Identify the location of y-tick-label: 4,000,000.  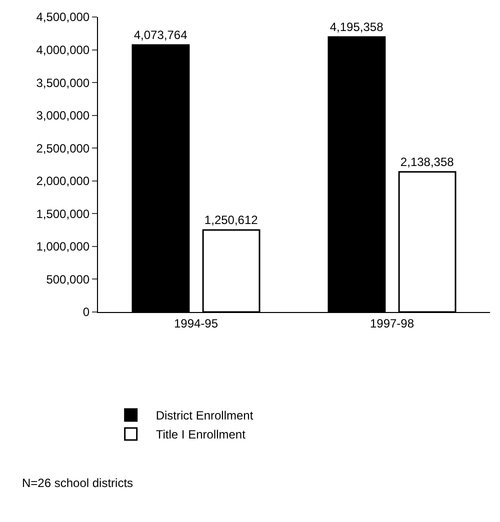
(63, 49).